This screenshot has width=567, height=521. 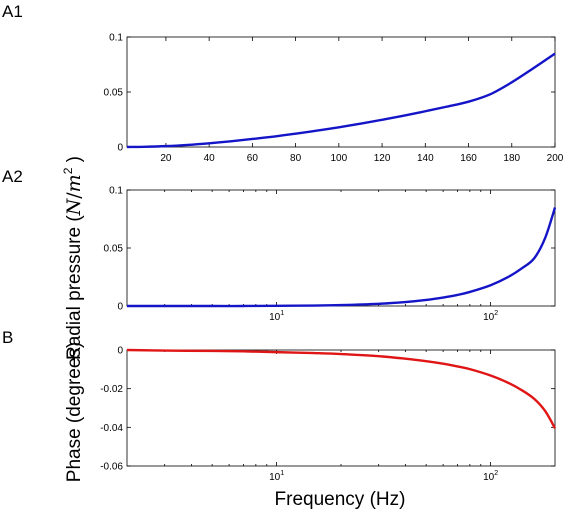 What do you see at coordinates (555, 158) in the screenshot?
I see `x-tick-label: 200` at bounding box center [555, 158].